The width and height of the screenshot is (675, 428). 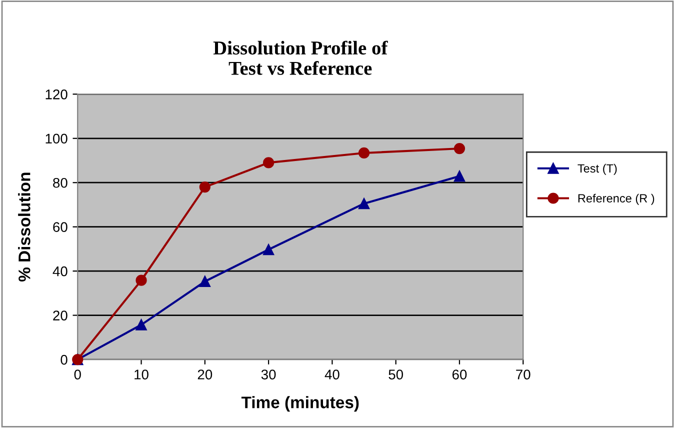 I want to click on y-tick-label: 0, so click(x=64, y=359).